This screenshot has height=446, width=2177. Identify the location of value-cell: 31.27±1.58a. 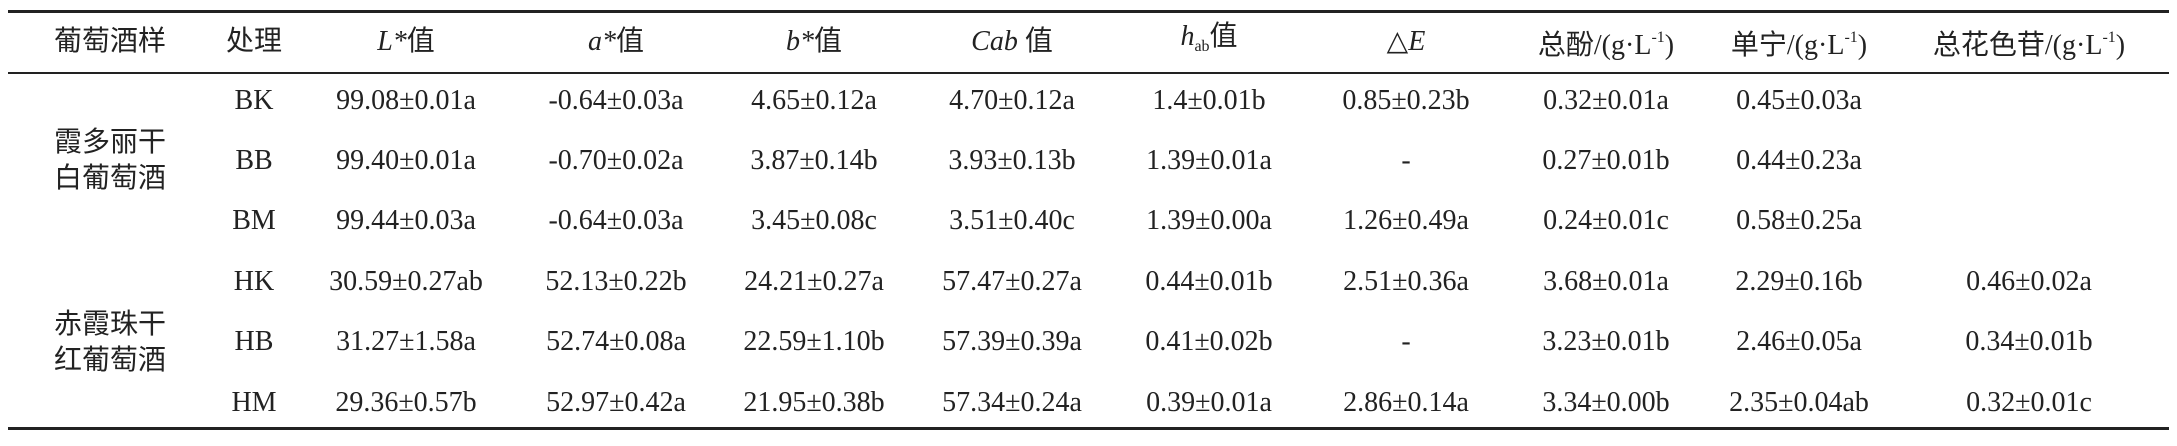
(406, 341).